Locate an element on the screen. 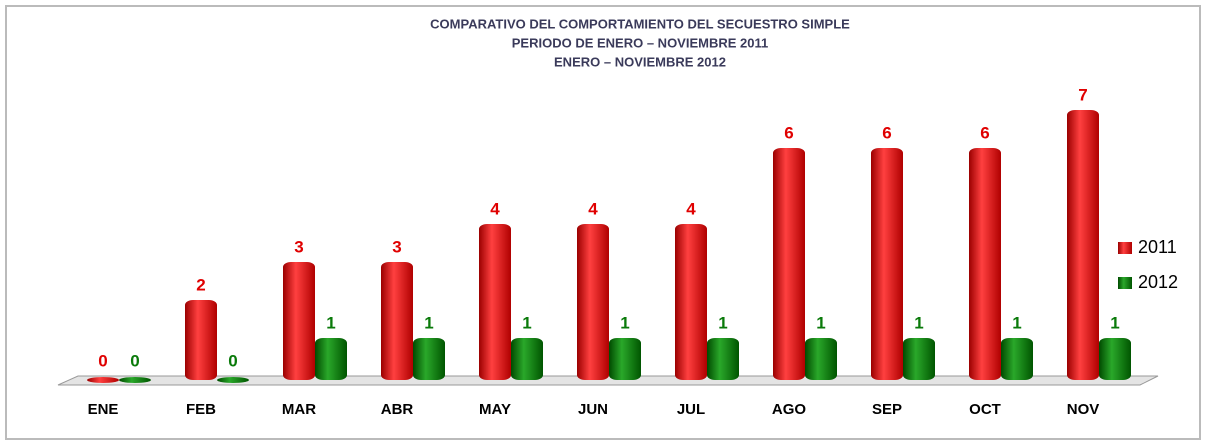 The image size is (1206, 445). value-label: 2 is located at coordinates (200, 284).